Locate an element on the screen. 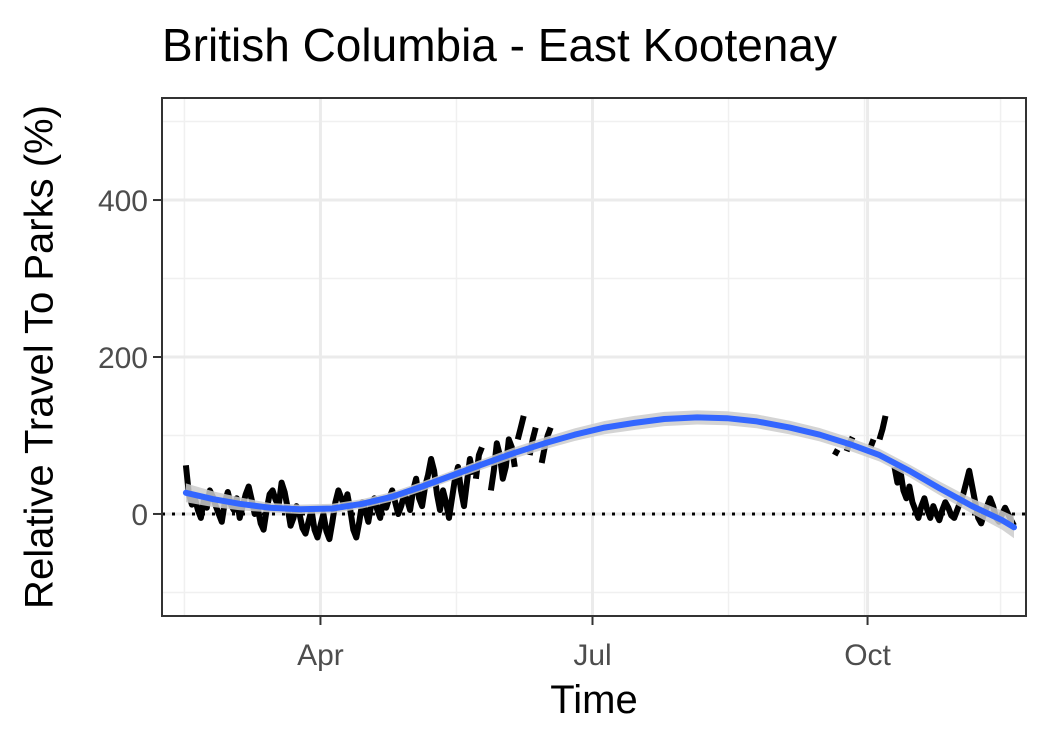  chart-title: British Columbia - East Kootenay is located at coordinates (499, 45).